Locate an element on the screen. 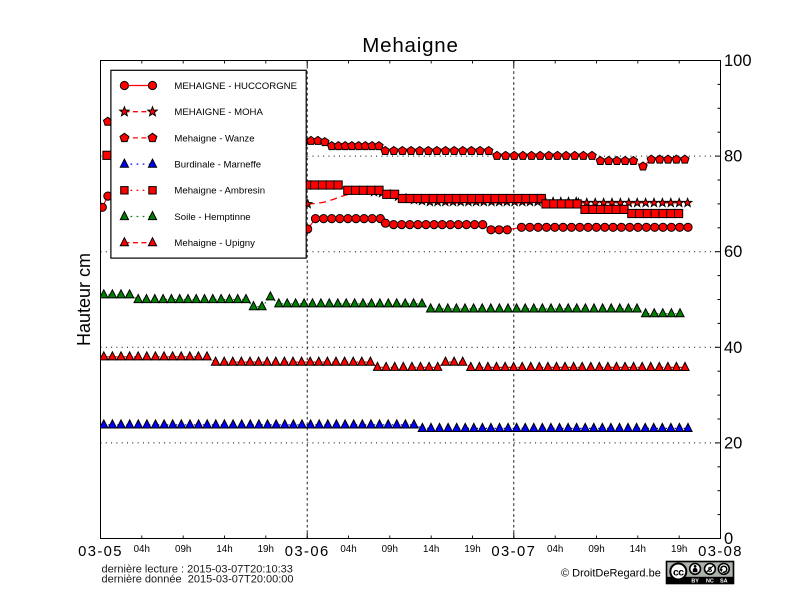 This screenshot has width=800, height=600. svg-text: 80 is located at coordinates (733, 157).